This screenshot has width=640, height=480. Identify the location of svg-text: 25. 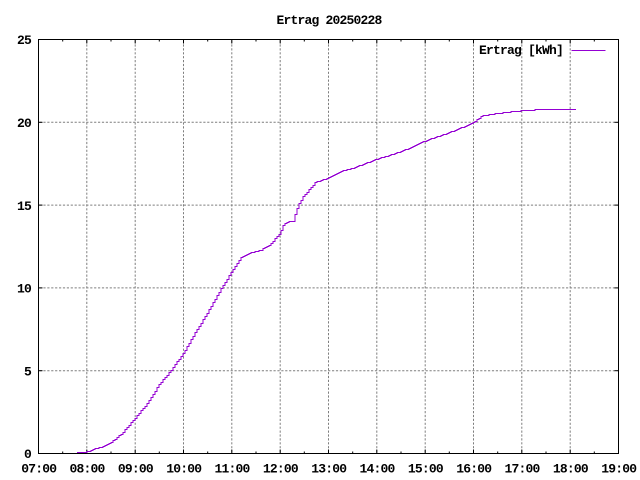
(24, 40).